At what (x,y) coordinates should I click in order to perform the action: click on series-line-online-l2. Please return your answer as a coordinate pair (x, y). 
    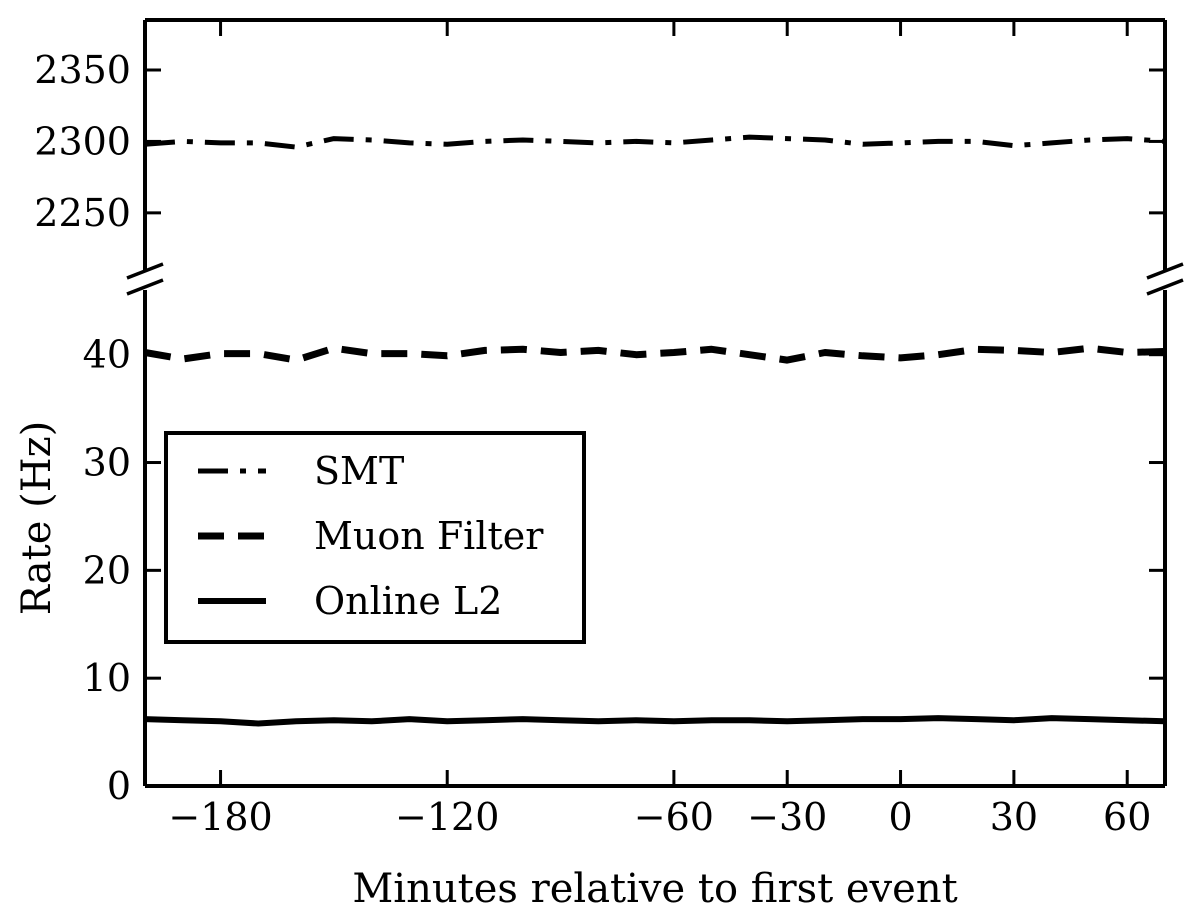
    Looking at the image, I should click on (655, 721).